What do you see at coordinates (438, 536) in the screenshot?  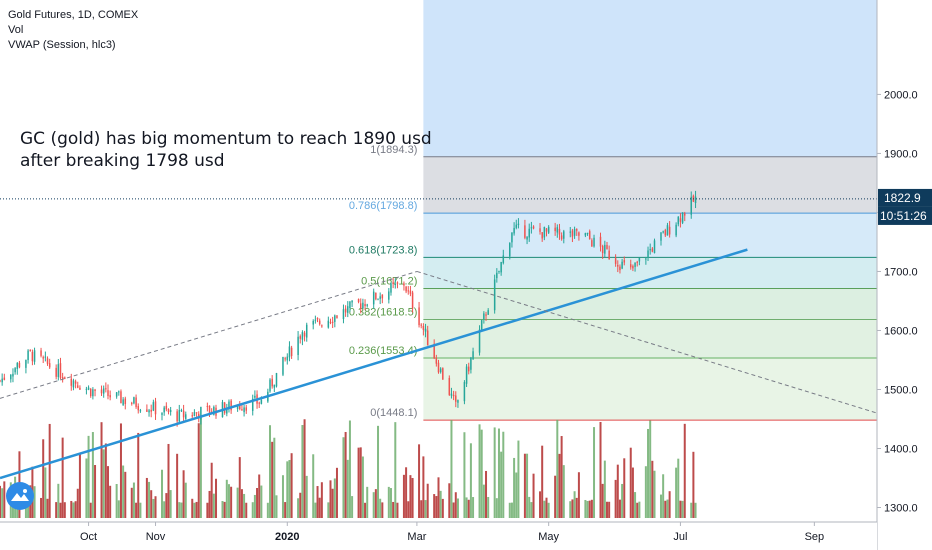 I see `time-axis-bg` at bounding box center [438, 536].